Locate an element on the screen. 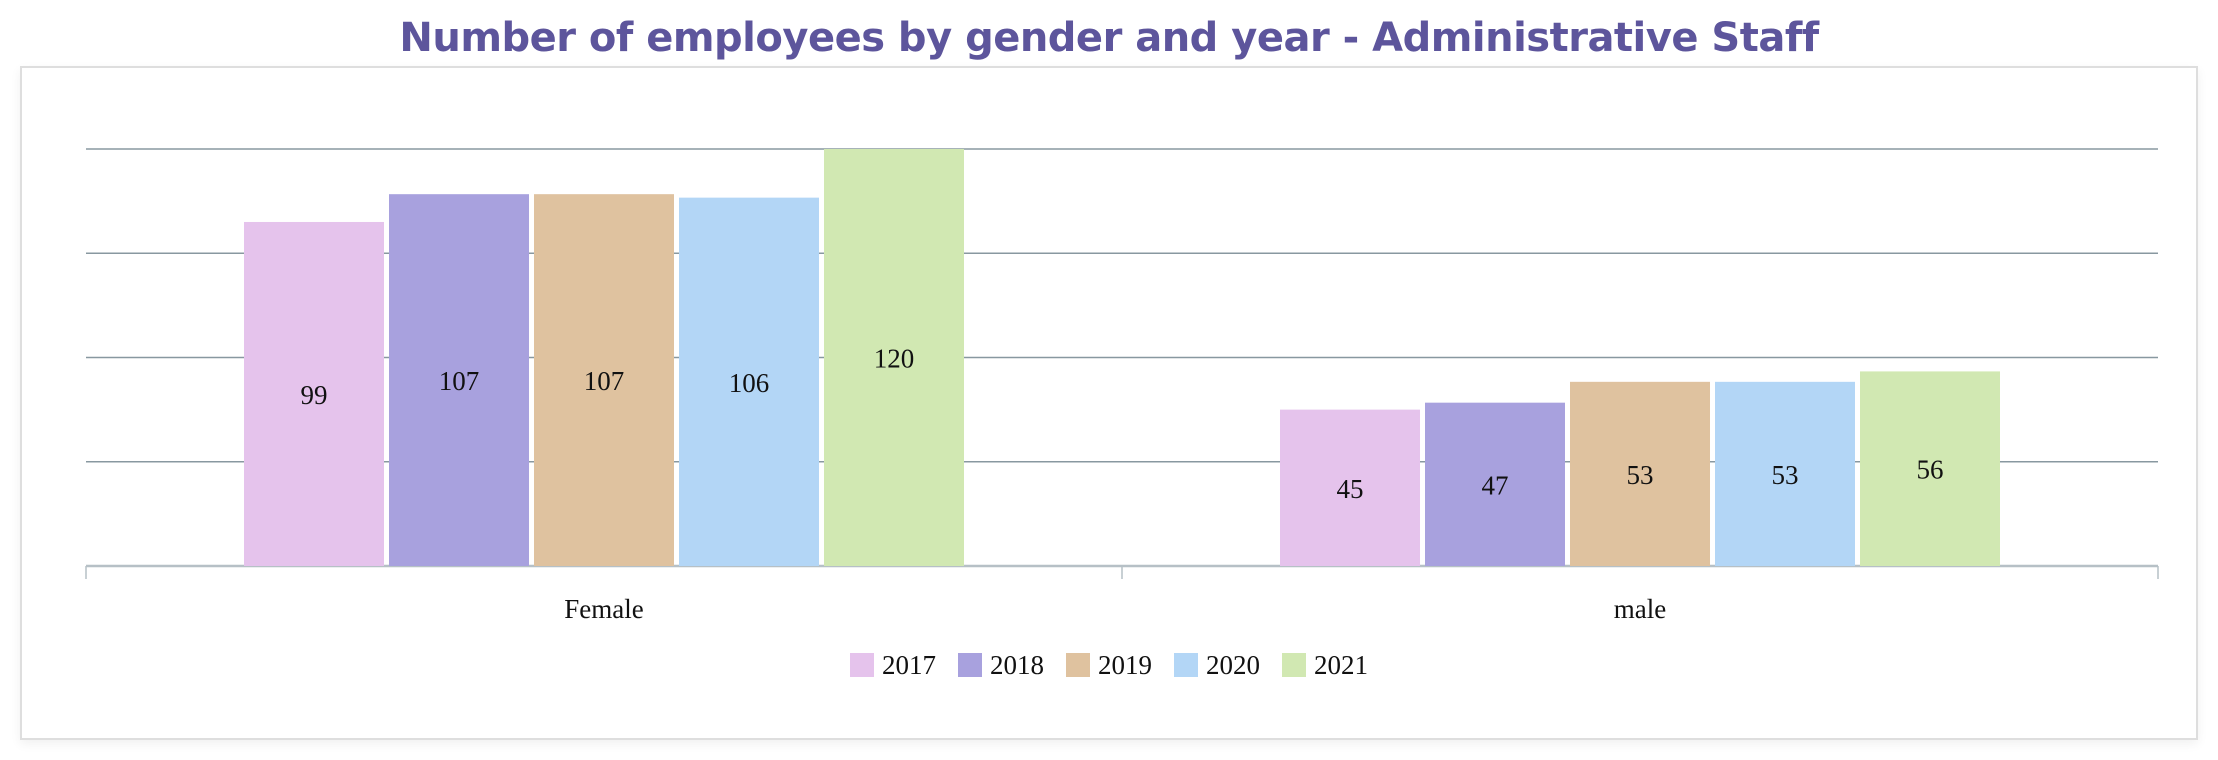 This screenshot has height=760, width=2218. legend-label-2020: 2020 is located at coordinates (1233, 665).